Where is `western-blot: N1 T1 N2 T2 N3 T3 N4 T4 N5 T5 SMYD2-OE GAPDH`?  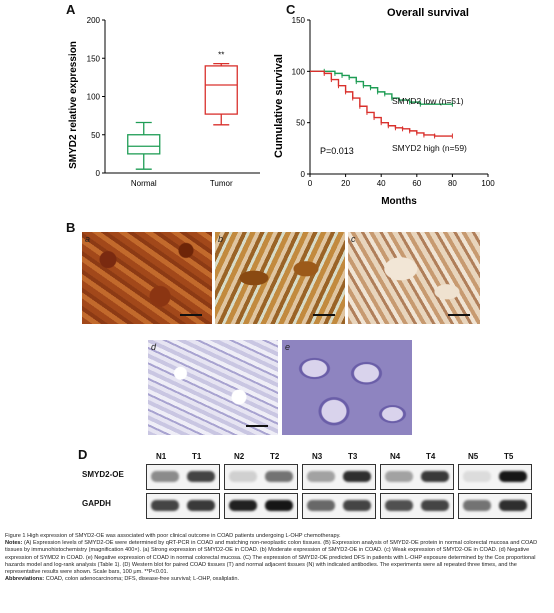
western-blot: N1 T1 N2 T2 N3 T3 N4 T4 N5 T5 SMYD2-OE GAPDH is located at coordinates (306, 489).